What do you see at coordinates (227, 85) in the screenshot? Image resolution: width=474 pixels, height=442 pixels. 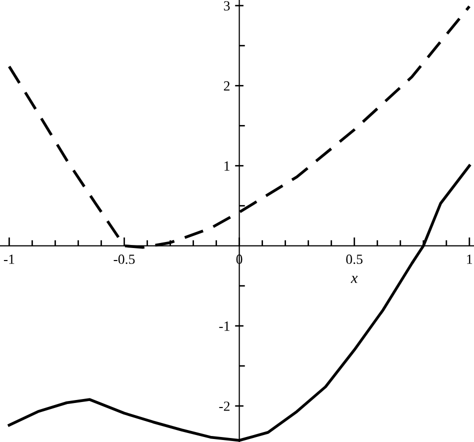 I see `y-tick-label: 2` at bounding box center [227, 85].